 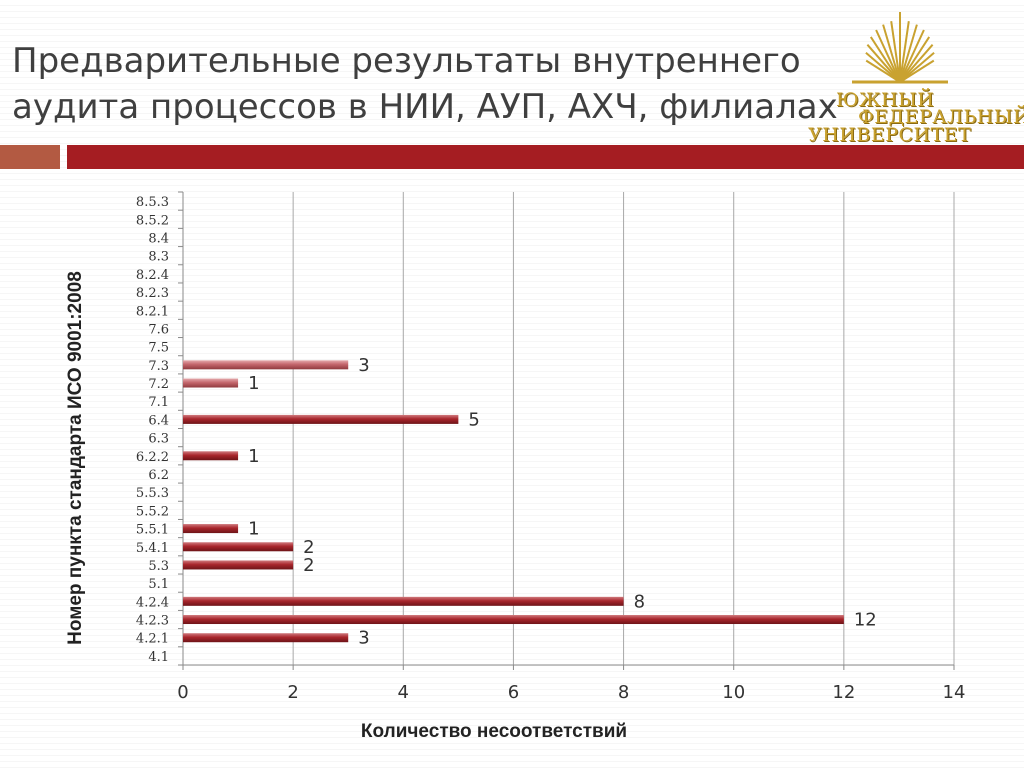 What do you see at coordinates (639, 601) in the screenshot?
I see `data-label: 8` at bounding box center [639, 601].